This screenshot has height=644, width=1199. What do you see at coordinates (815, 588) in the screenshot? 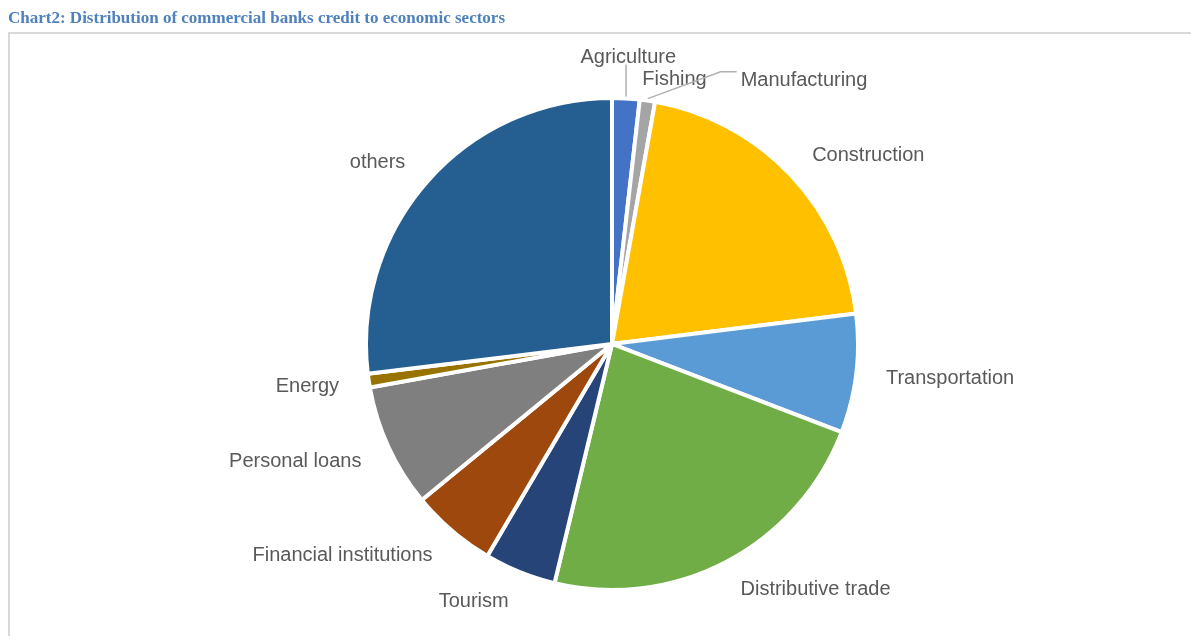
I see `slice-label: Distributive trade` at bounding box center [815, 588].